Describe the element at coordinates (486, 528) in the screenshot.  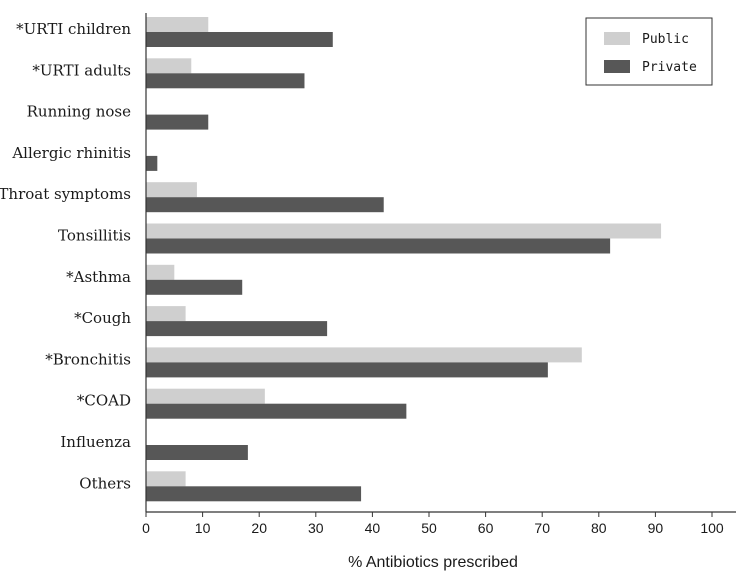
I see `x-tick-label: 60` at that location.